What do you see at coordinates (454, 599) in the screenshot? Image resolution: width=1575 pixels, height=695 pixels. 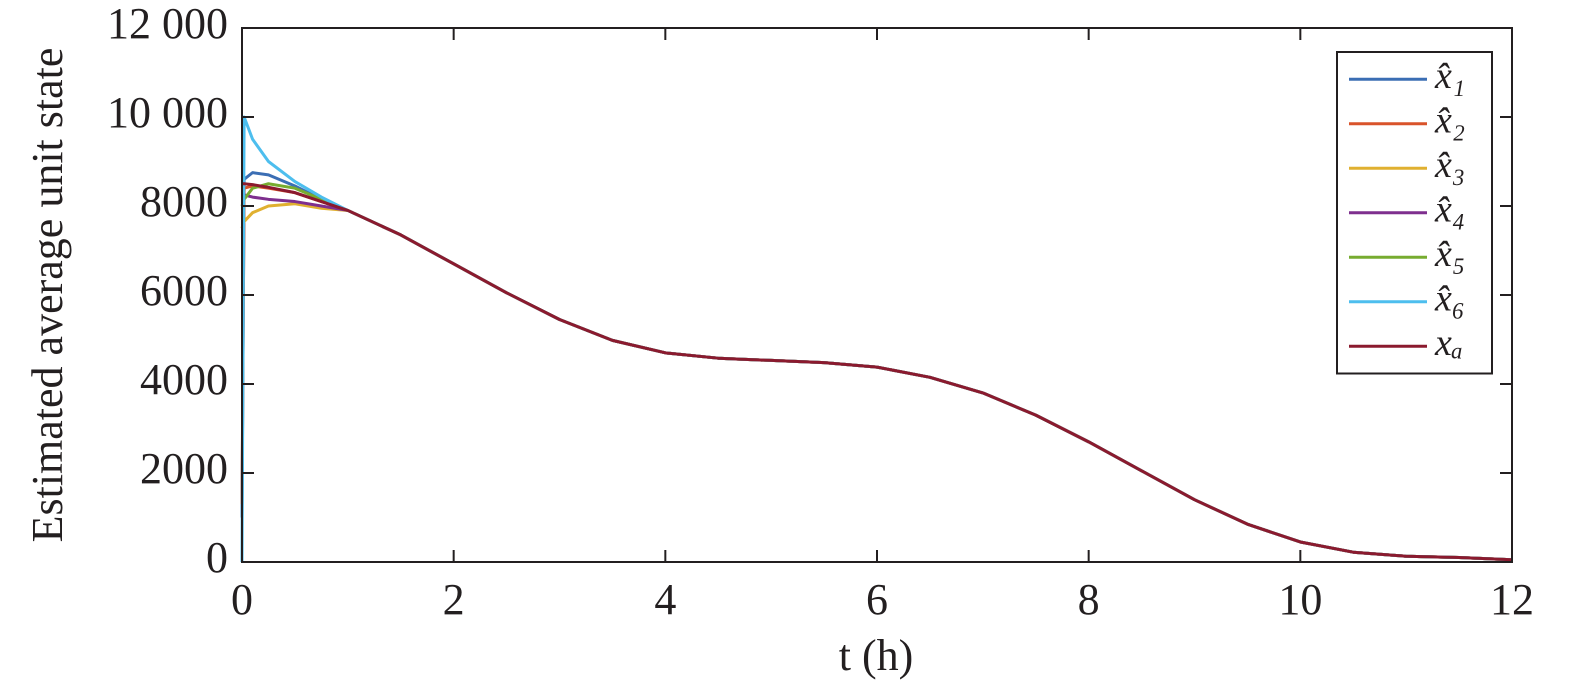 I see `x-tick-label: 2` at bounding box center [454, 599].